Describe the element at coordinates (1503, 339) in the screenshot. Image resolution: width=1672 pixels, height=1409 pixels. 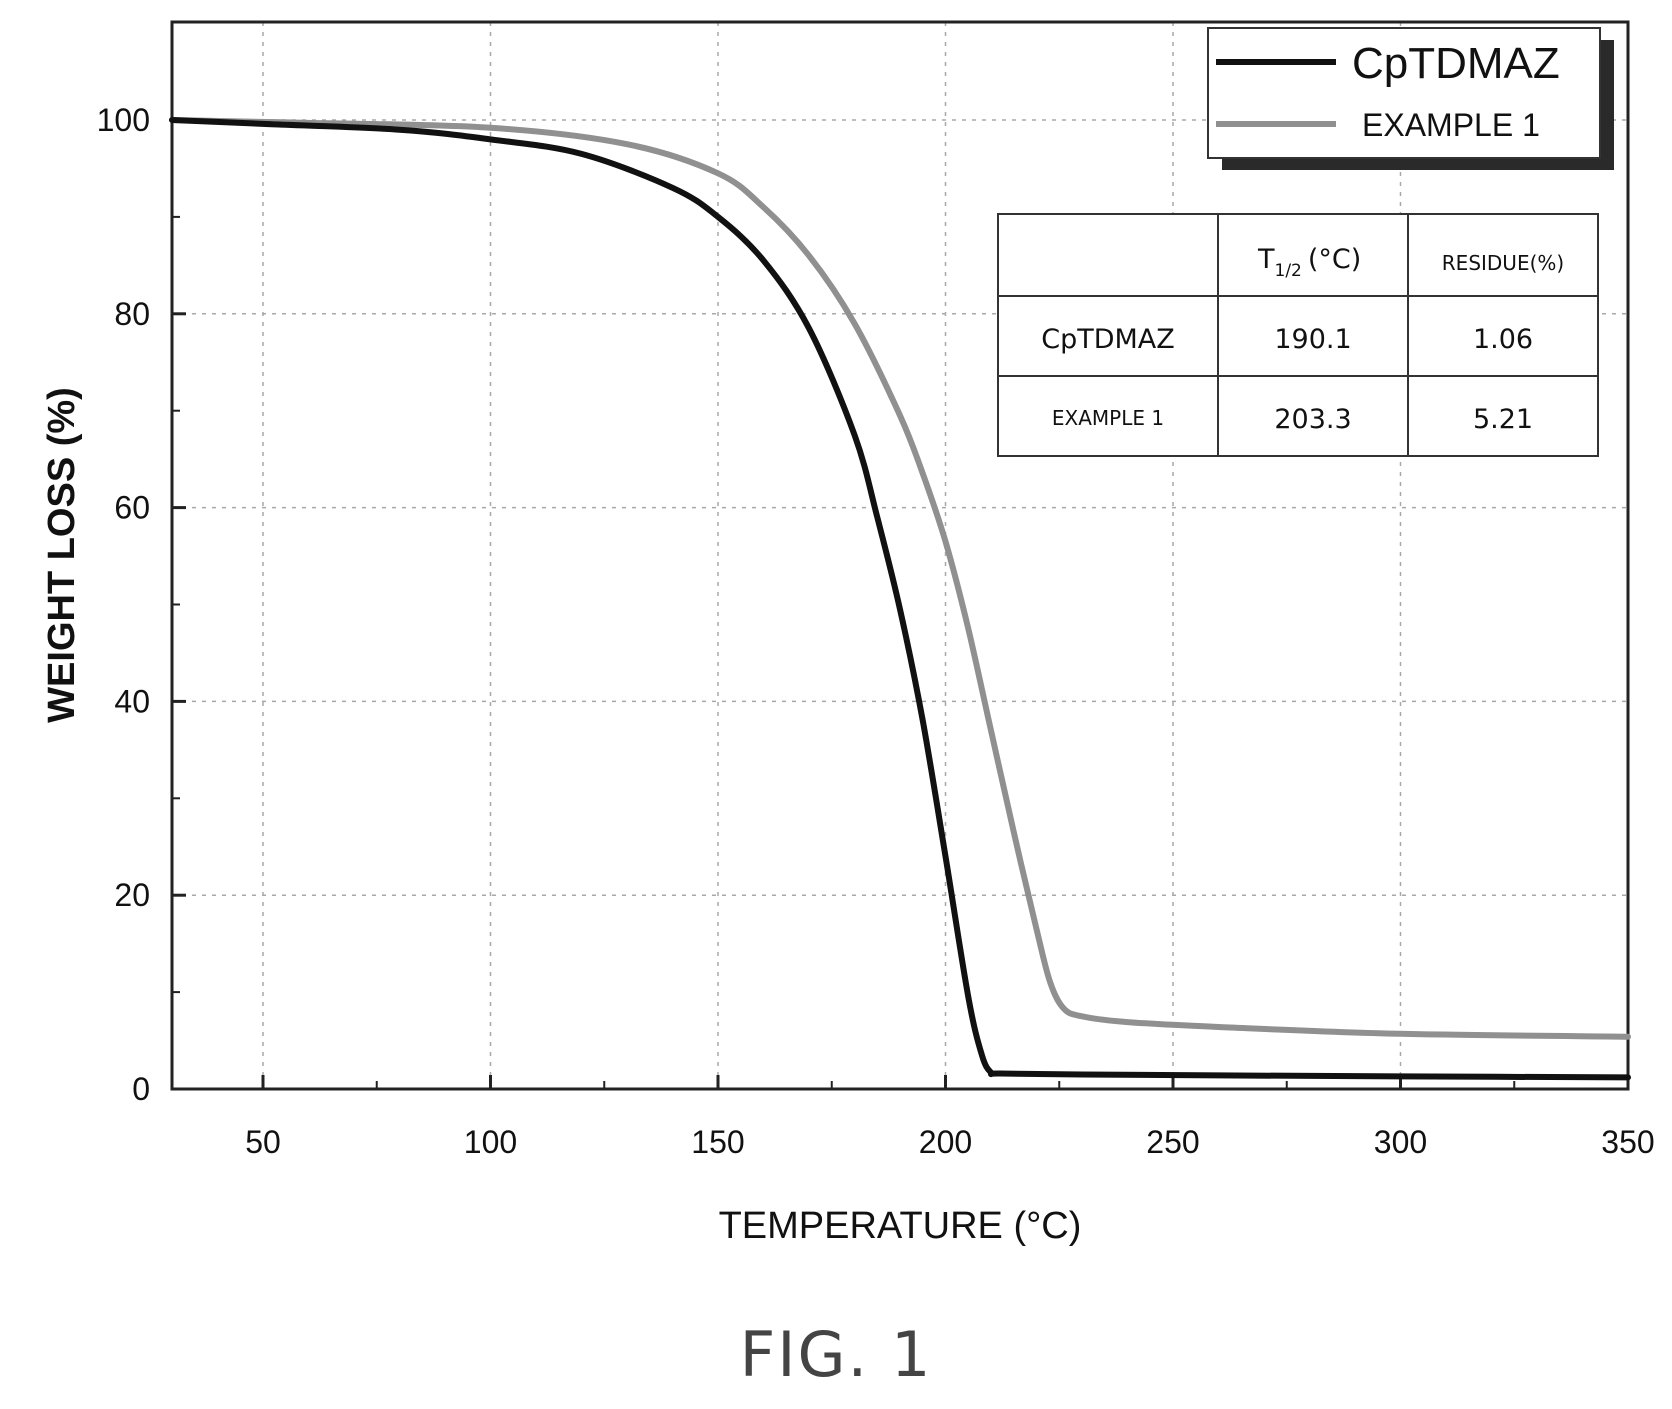
I see `inset-table-cell: 1.06` at that location.